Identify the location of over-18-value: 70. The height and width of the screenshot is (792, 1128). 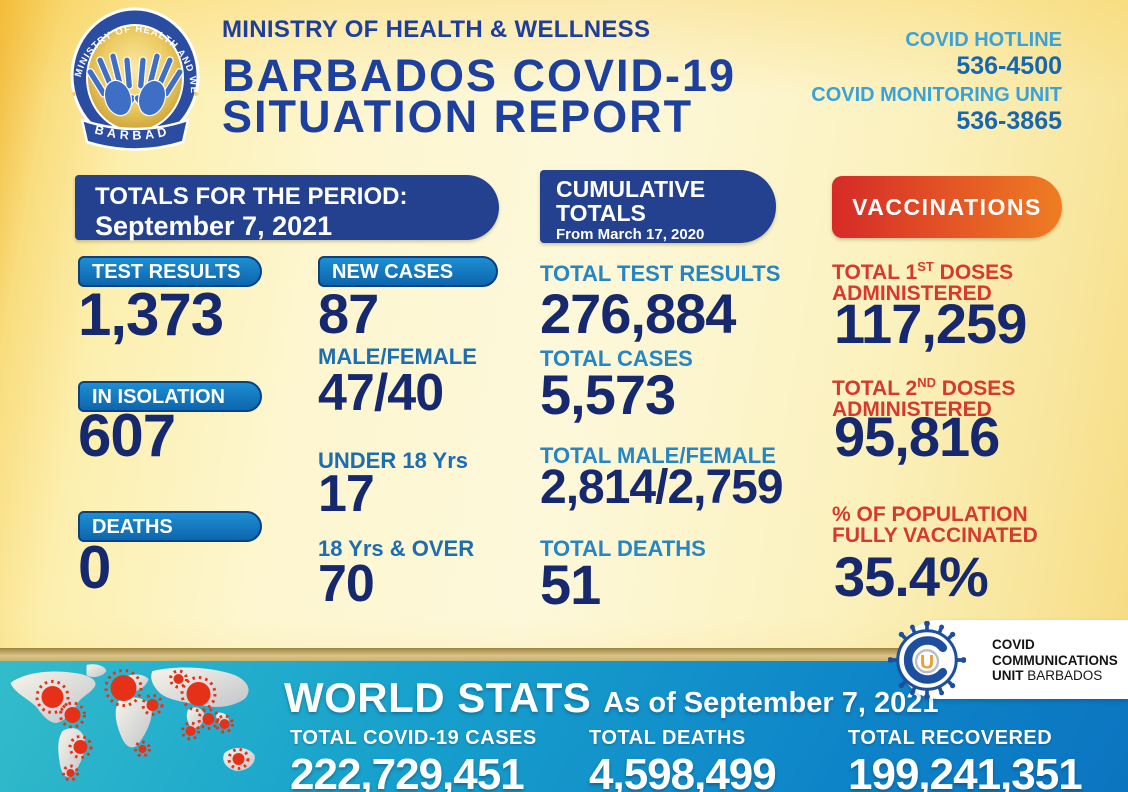
(346, 584).